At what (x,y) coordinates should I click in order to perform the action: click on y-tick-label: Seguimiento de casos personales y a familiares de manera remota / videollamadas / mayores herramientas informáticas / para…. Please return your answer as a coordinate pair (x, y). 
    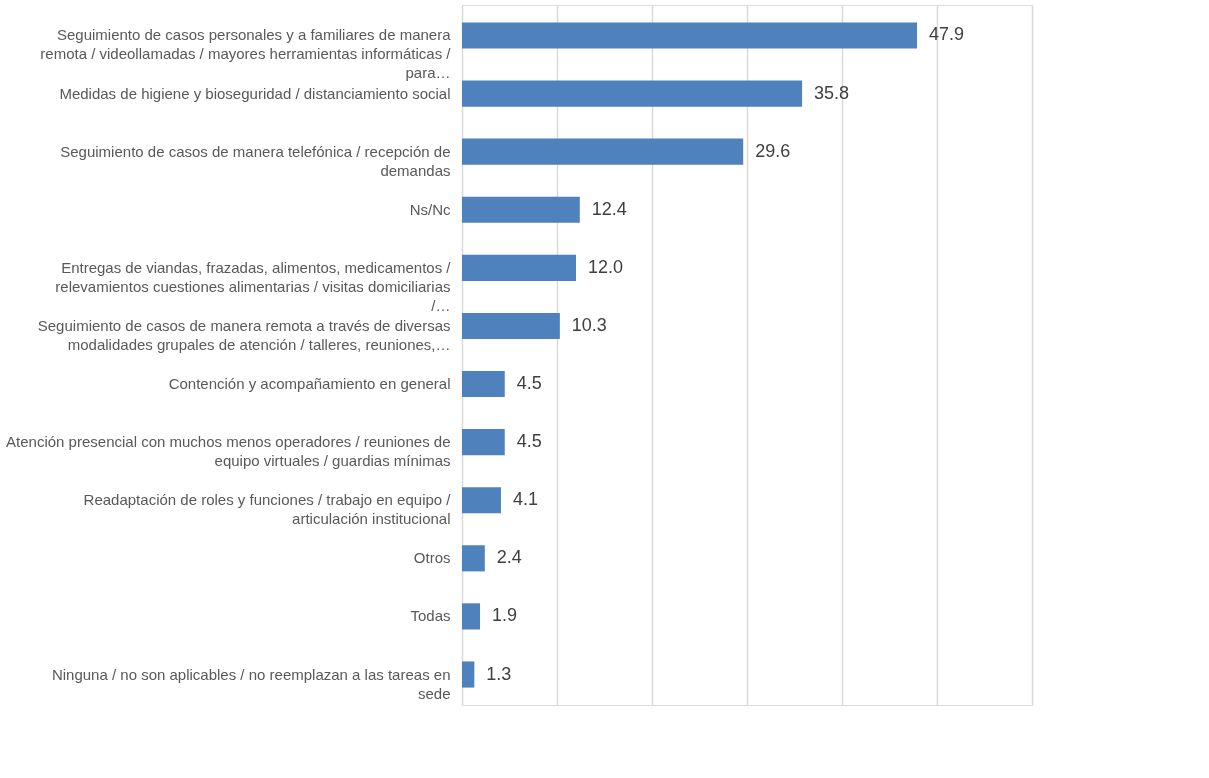
    Looking at the image, I should click on (246, 54).